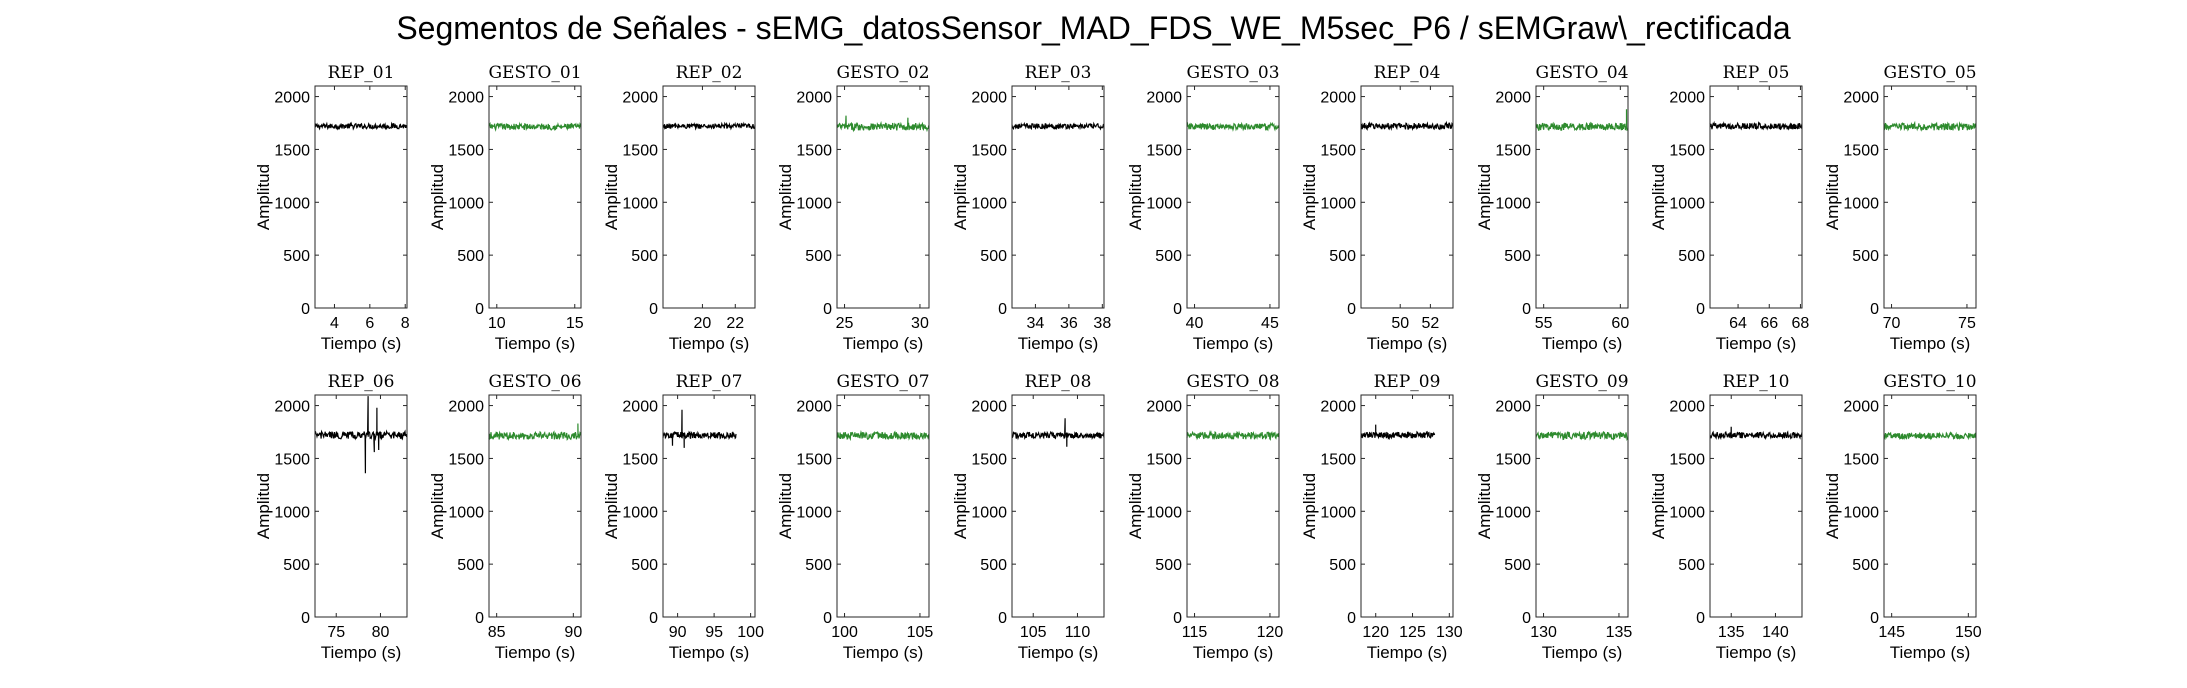 Image resolution: width=2187 pixels, height=688 pixels. I want to click on subplot-title: GESTO_10, so click(1929, 382).